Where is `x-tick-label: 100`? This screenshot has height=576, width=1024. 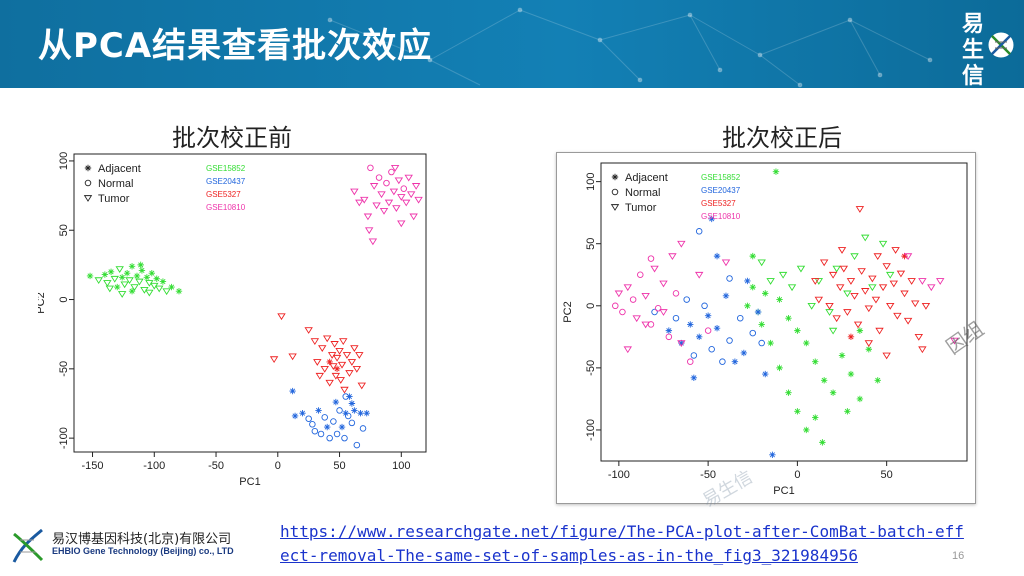 x-tick-label: 100 is located at coordinates (401, 466).